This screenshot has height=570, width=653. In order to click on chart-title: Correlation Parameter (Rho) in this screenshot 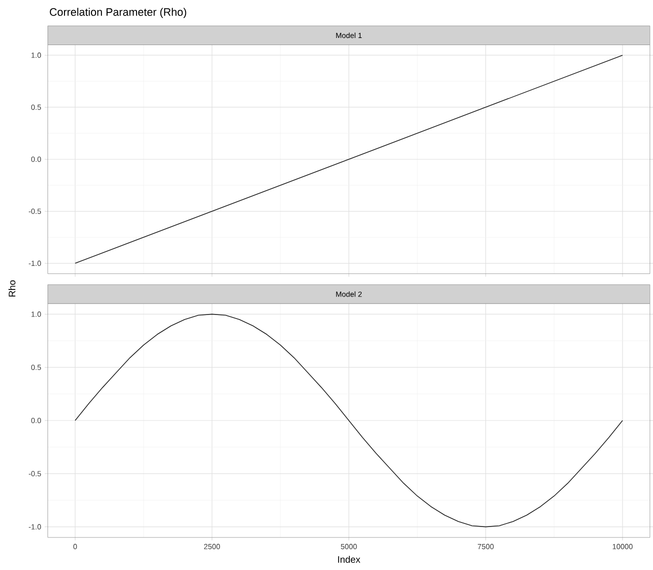, I will do `click(118, 13)`.